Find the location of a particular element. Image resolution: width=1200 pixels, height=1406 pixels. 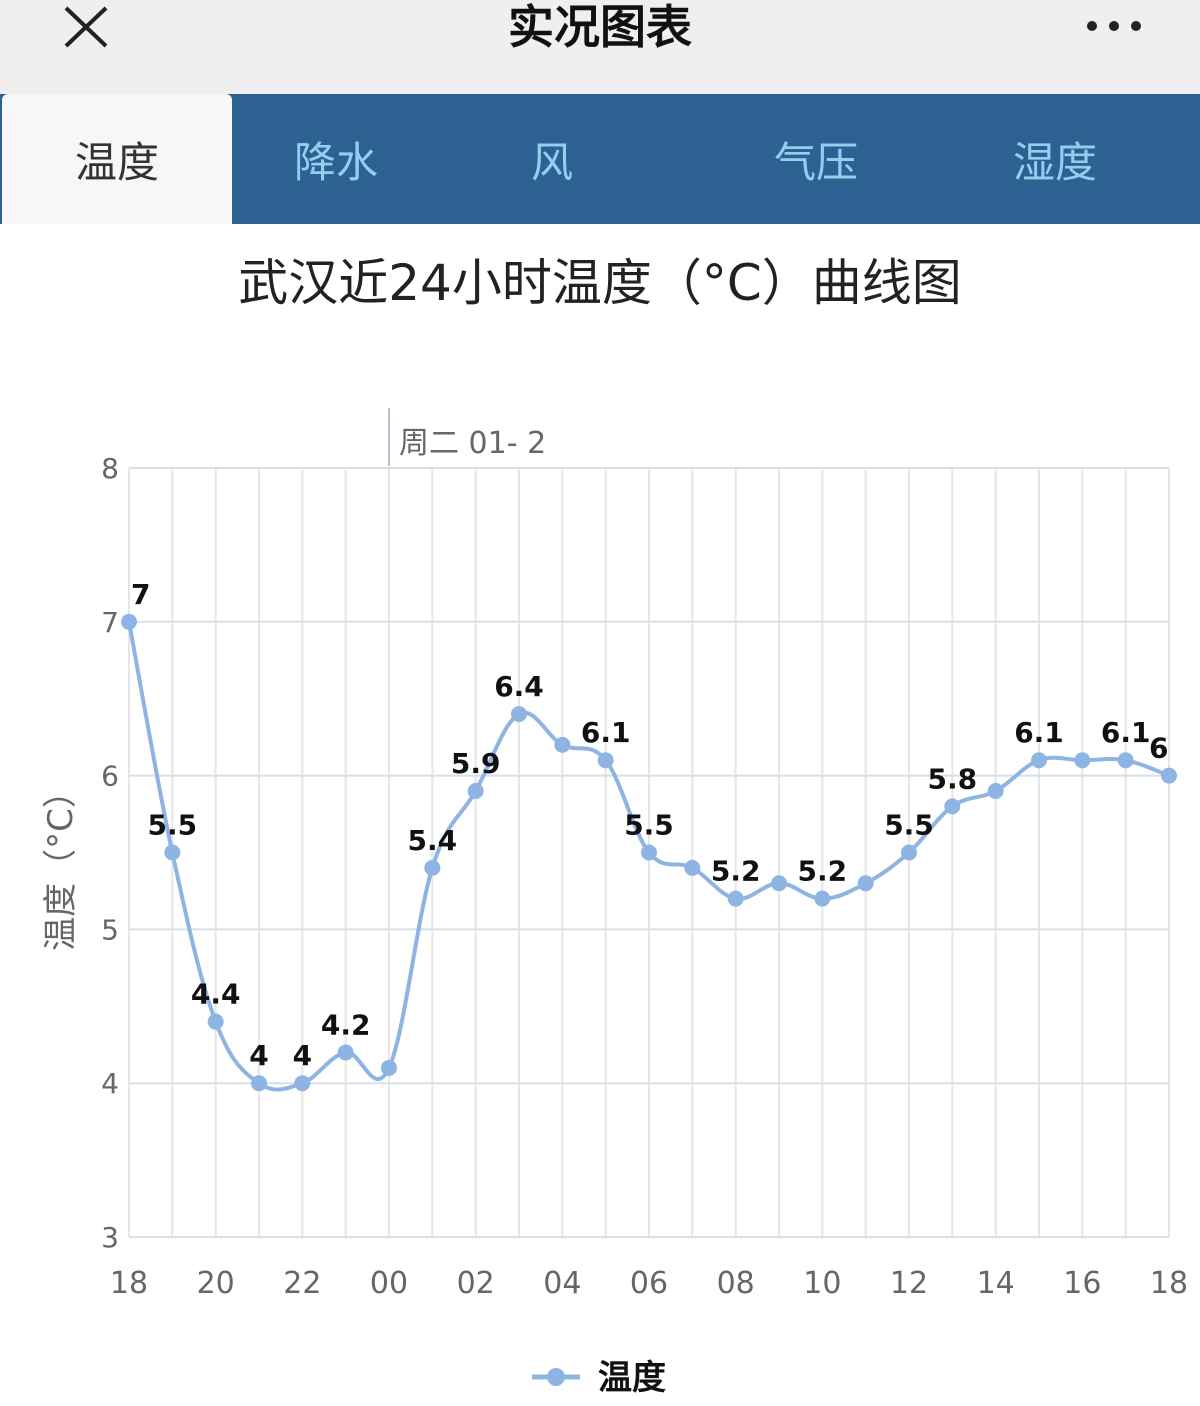

chart-title: 武汉近24小时温度（°C）曲线图 is located at coordinates (600, 283).